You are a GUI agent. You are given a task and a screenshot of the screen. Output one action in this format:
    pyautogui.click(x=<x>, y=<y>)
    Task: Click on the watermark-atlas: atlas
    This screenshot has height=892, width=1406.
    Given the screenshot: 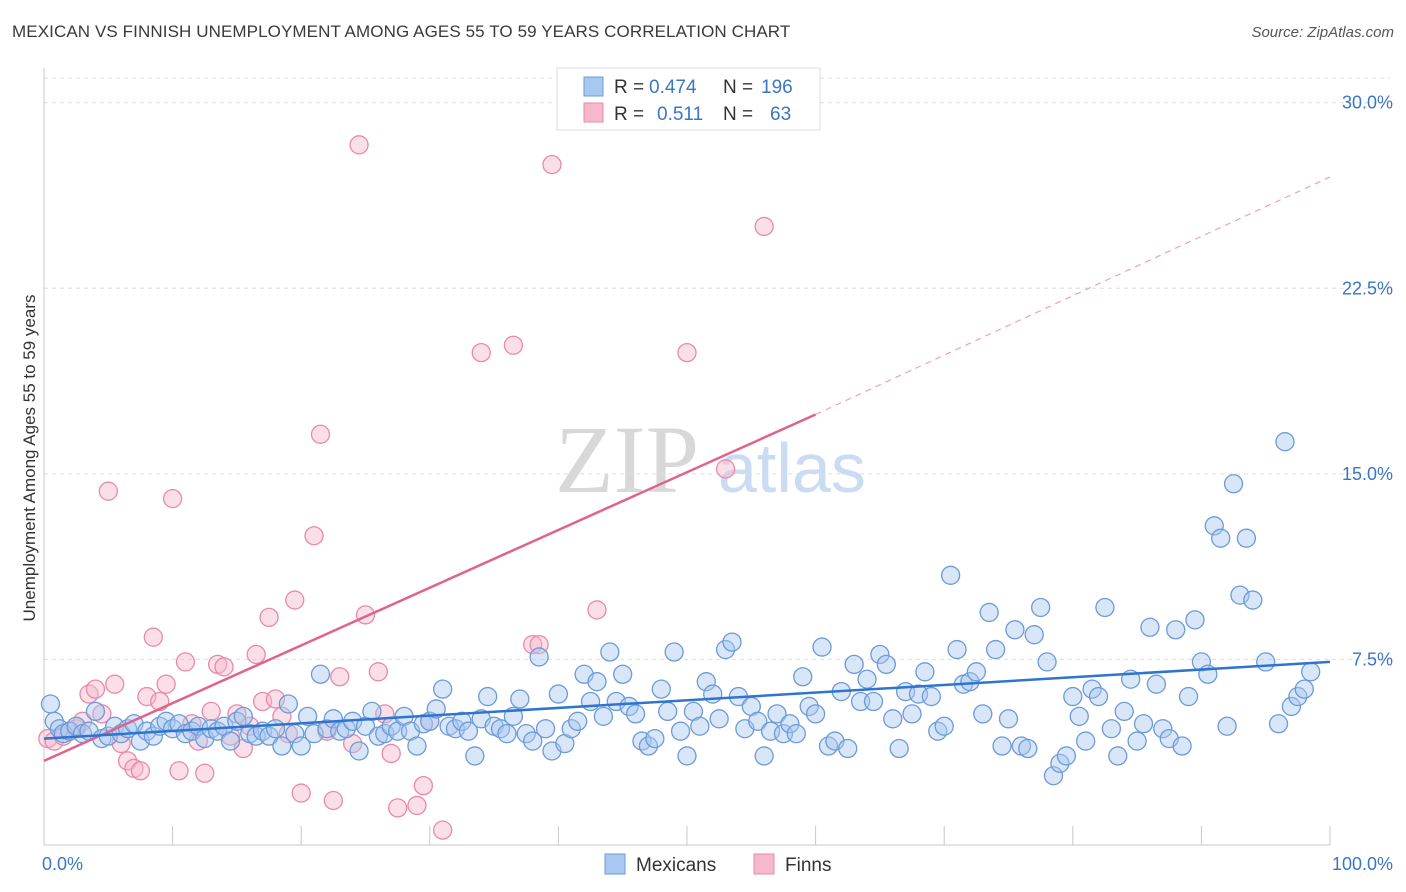 What is the action you would take?
    pyautogui.click(x=792, y=468)
    